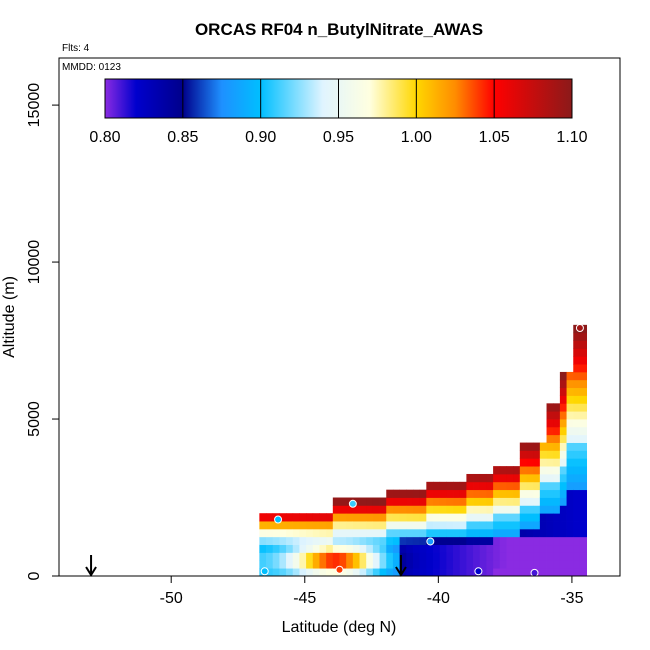 This screenshot has width=650, height=650. Describe the element at coordinates (34, 419) in the screenshot. I see `y-tick-label: 5000` at that location.